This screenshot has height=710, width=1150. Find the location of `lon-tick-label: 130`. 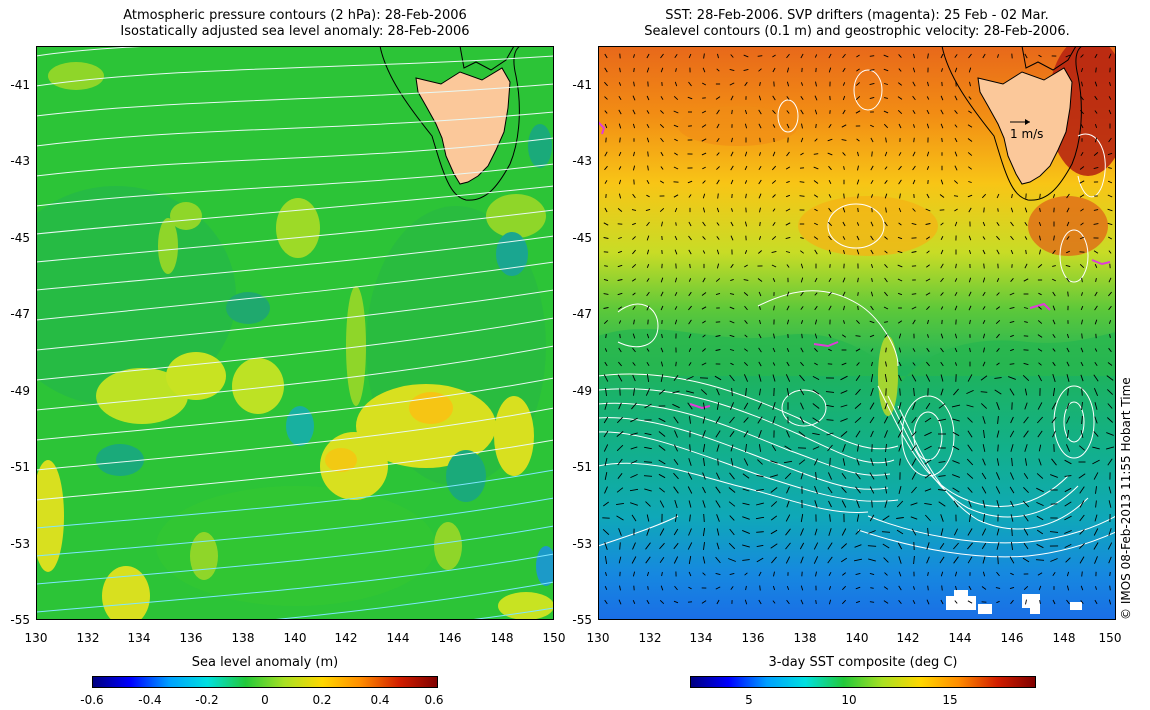

lon-tick-label: 130 is located at coordinates (598, 638).